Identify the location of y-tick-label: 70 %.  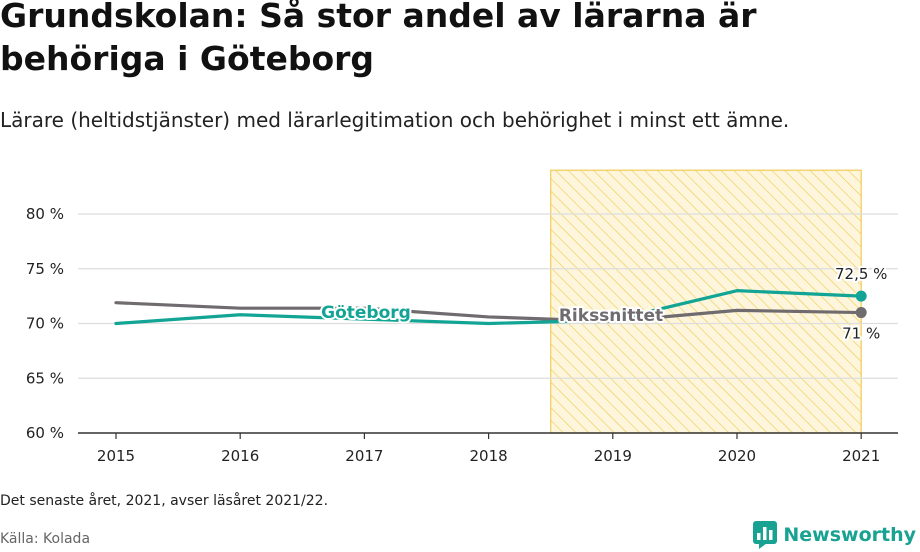
(45, 324).